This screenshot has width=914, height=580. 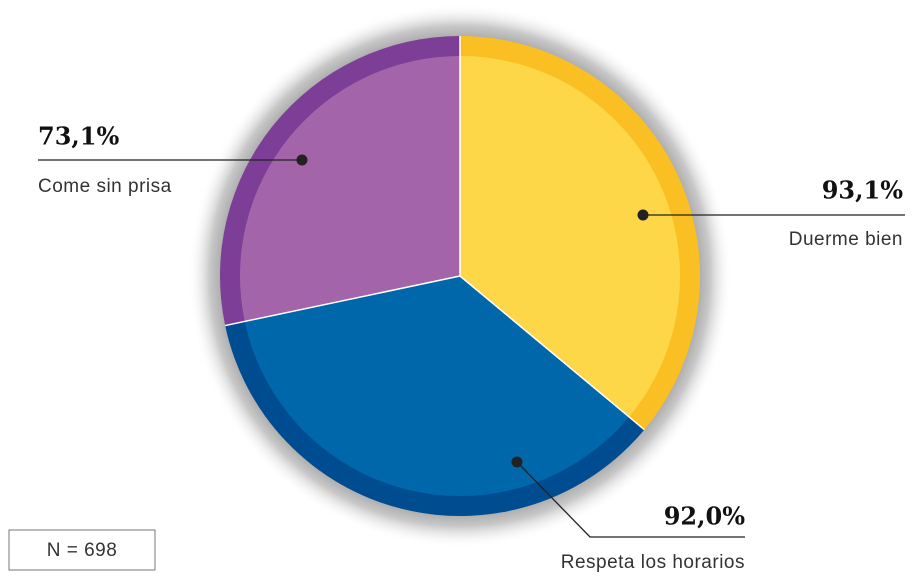 I want to click on category-label: Come sin prisa, so click(x=105, y=186).